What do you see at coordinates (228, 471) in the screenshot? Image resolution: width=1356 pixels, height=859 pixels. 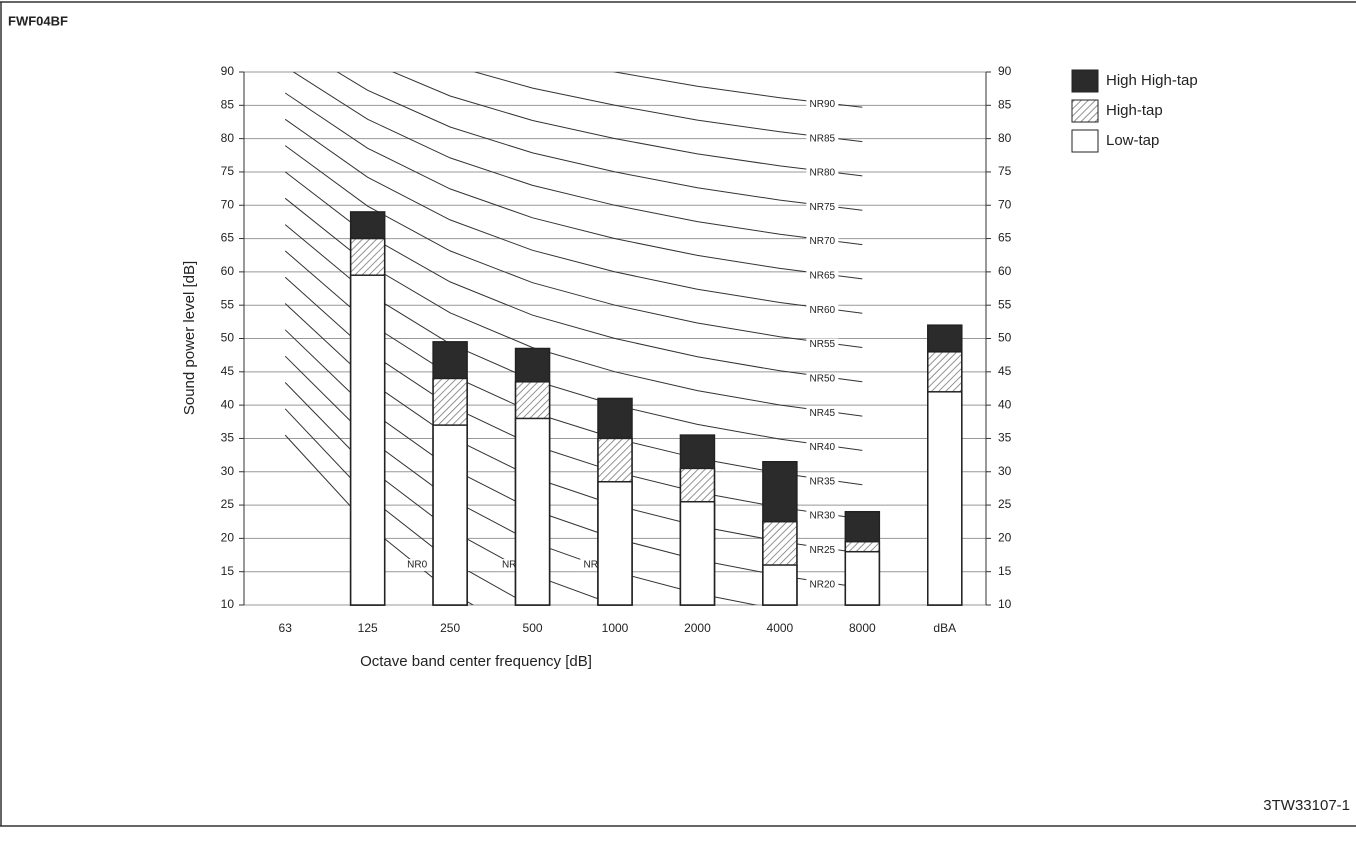 I see `y-tick-label: 30` at bounding box center [228, 471].